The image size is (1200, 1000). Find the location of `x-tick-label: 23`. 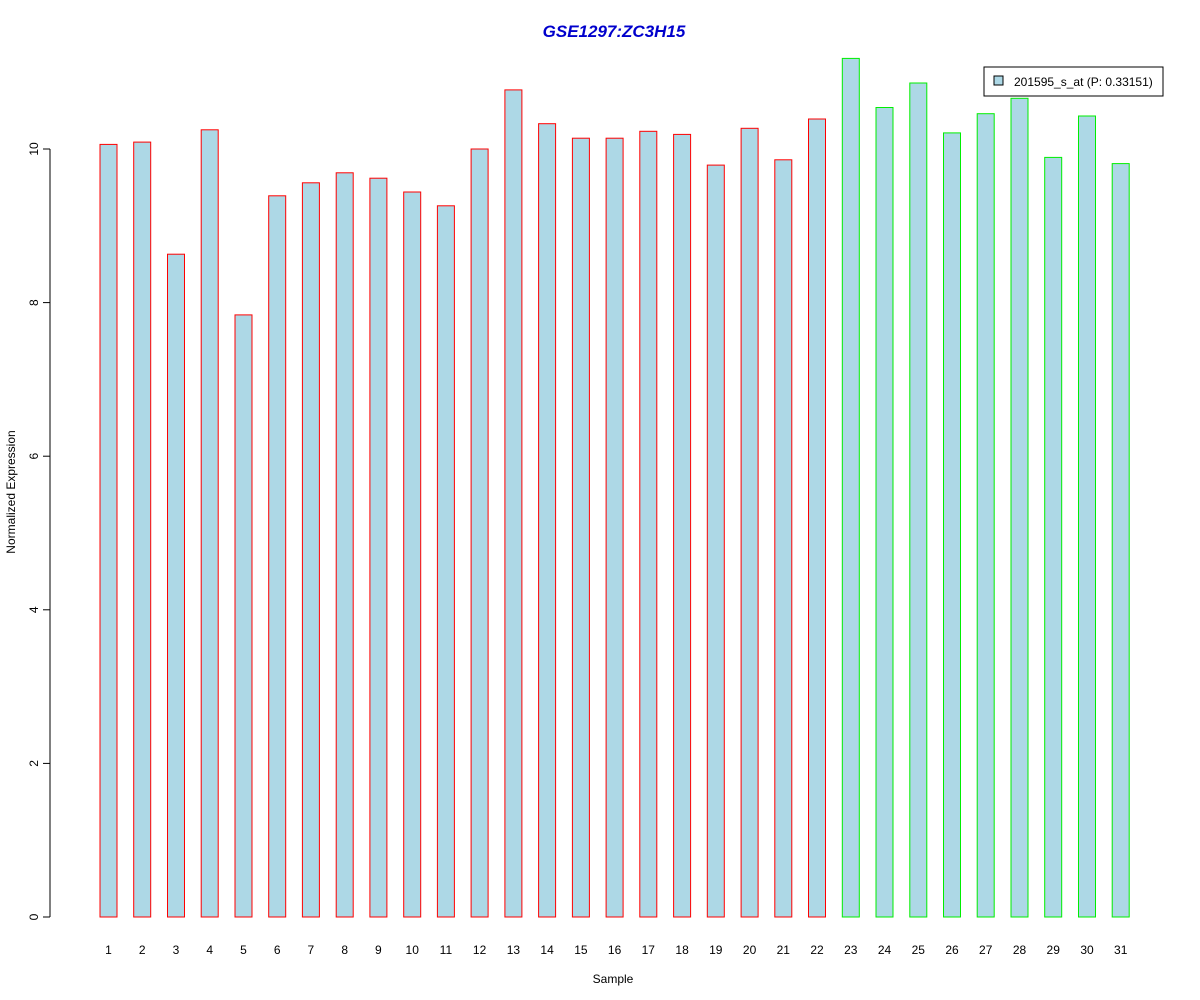

x-tick-label: 23 is located at coordinates (851, 950).